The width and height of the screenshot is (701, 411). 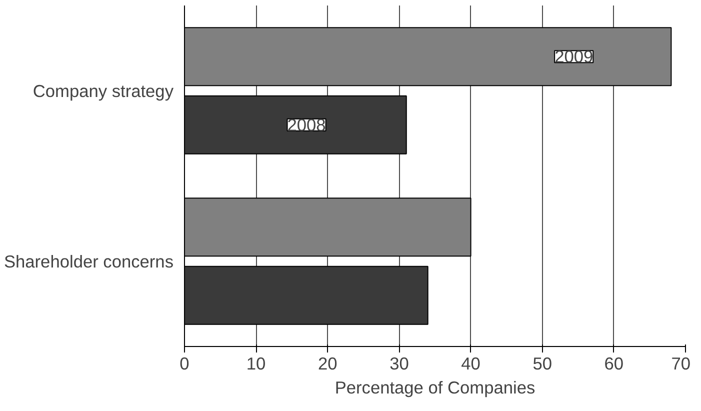 I want to click on series-label: 2008, so click(x=306, y=124).